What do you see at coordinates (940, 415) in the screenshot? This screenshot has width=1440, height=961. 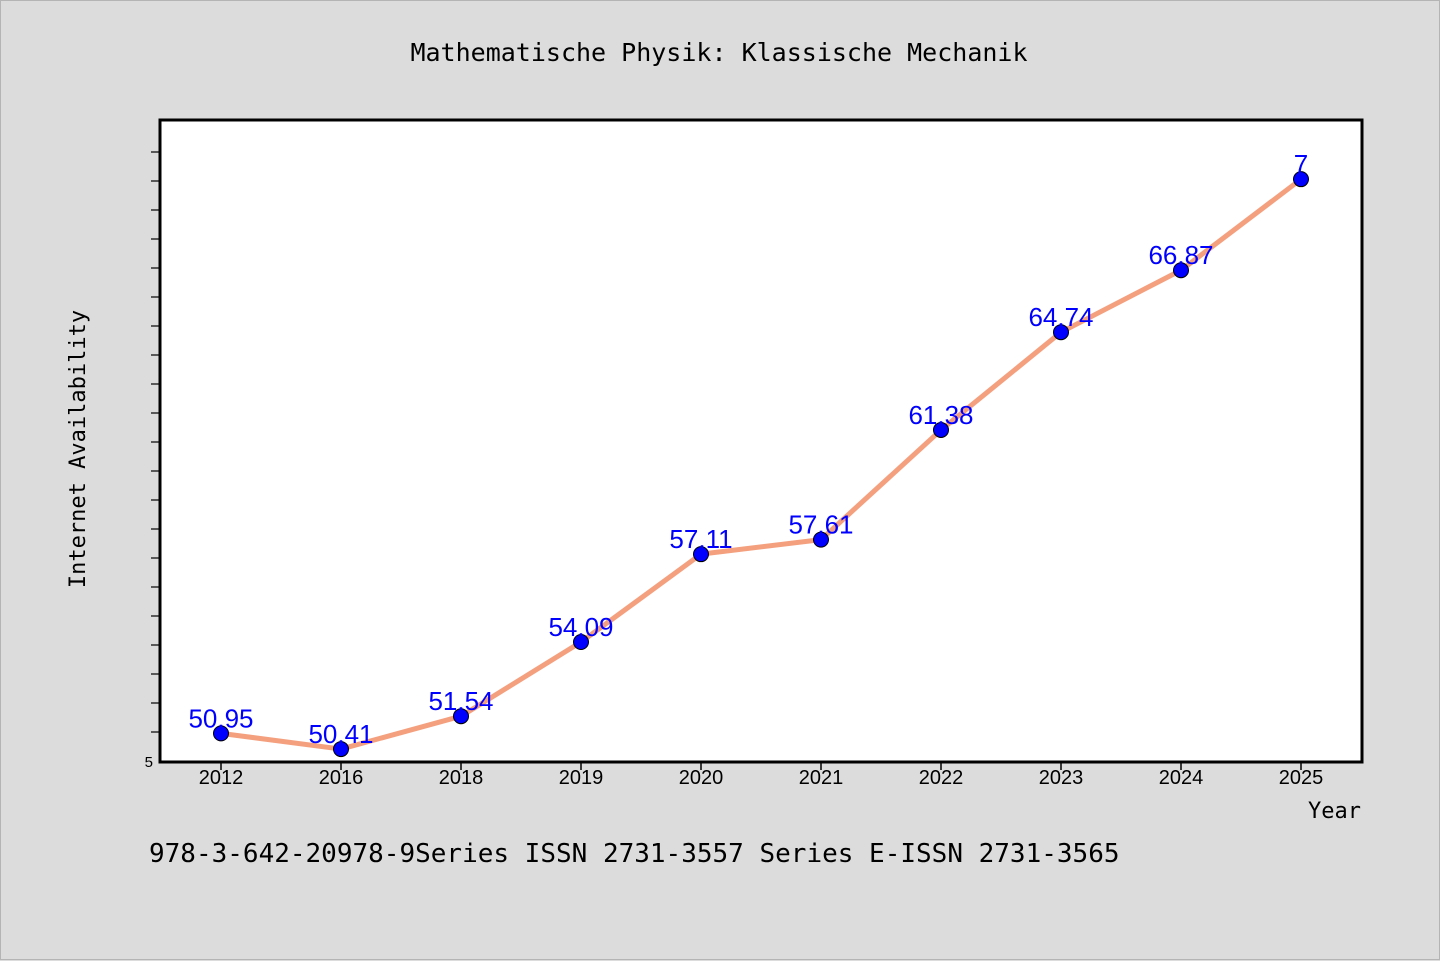 I see `data-label: 61.38` at bounding box center [940, 415].